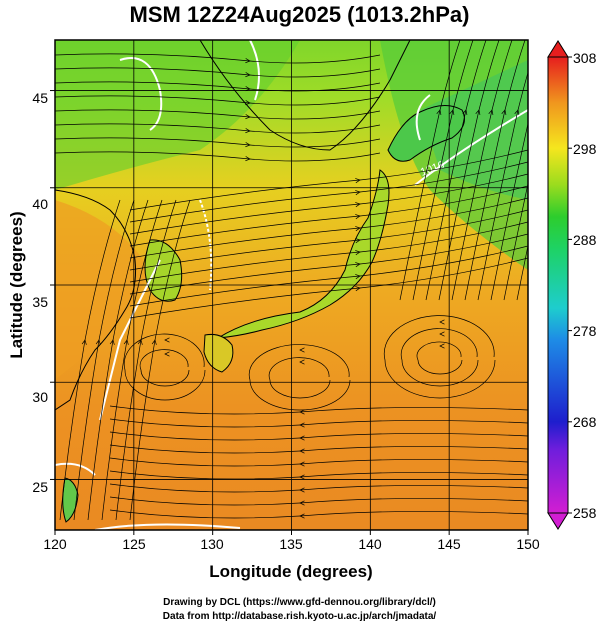 Image resolution: width=599 pixels, height=625 pixels. I want to click on colorbar, so click(559, 285).